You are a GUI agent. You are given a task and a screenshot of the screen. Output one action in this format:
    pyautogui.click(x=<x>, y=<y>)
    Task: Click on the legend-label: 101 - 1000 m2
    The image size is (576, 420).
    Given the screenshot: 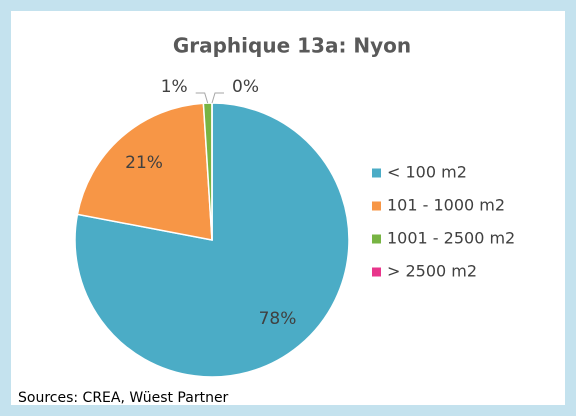 What is the action you would take?
    pyautogui.click(x=446, y=205)
    